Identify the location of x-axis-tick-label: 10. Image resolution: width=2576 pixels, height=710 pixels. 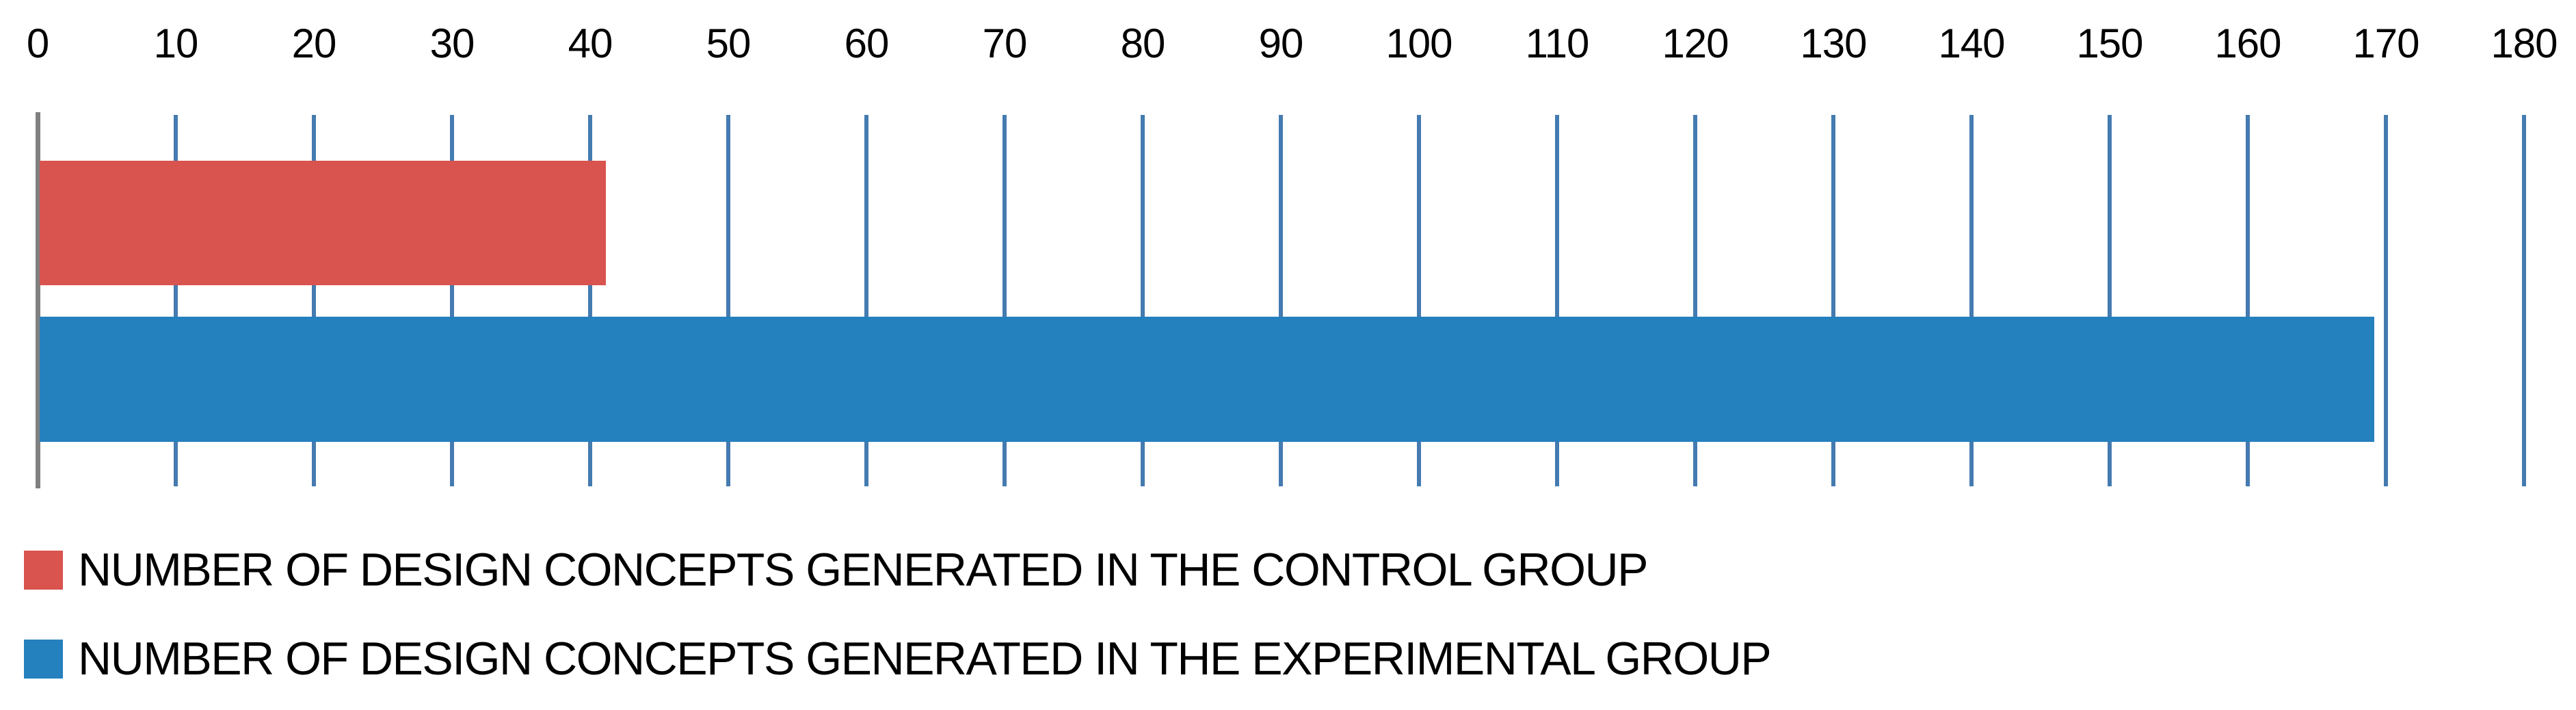
(176, 43).